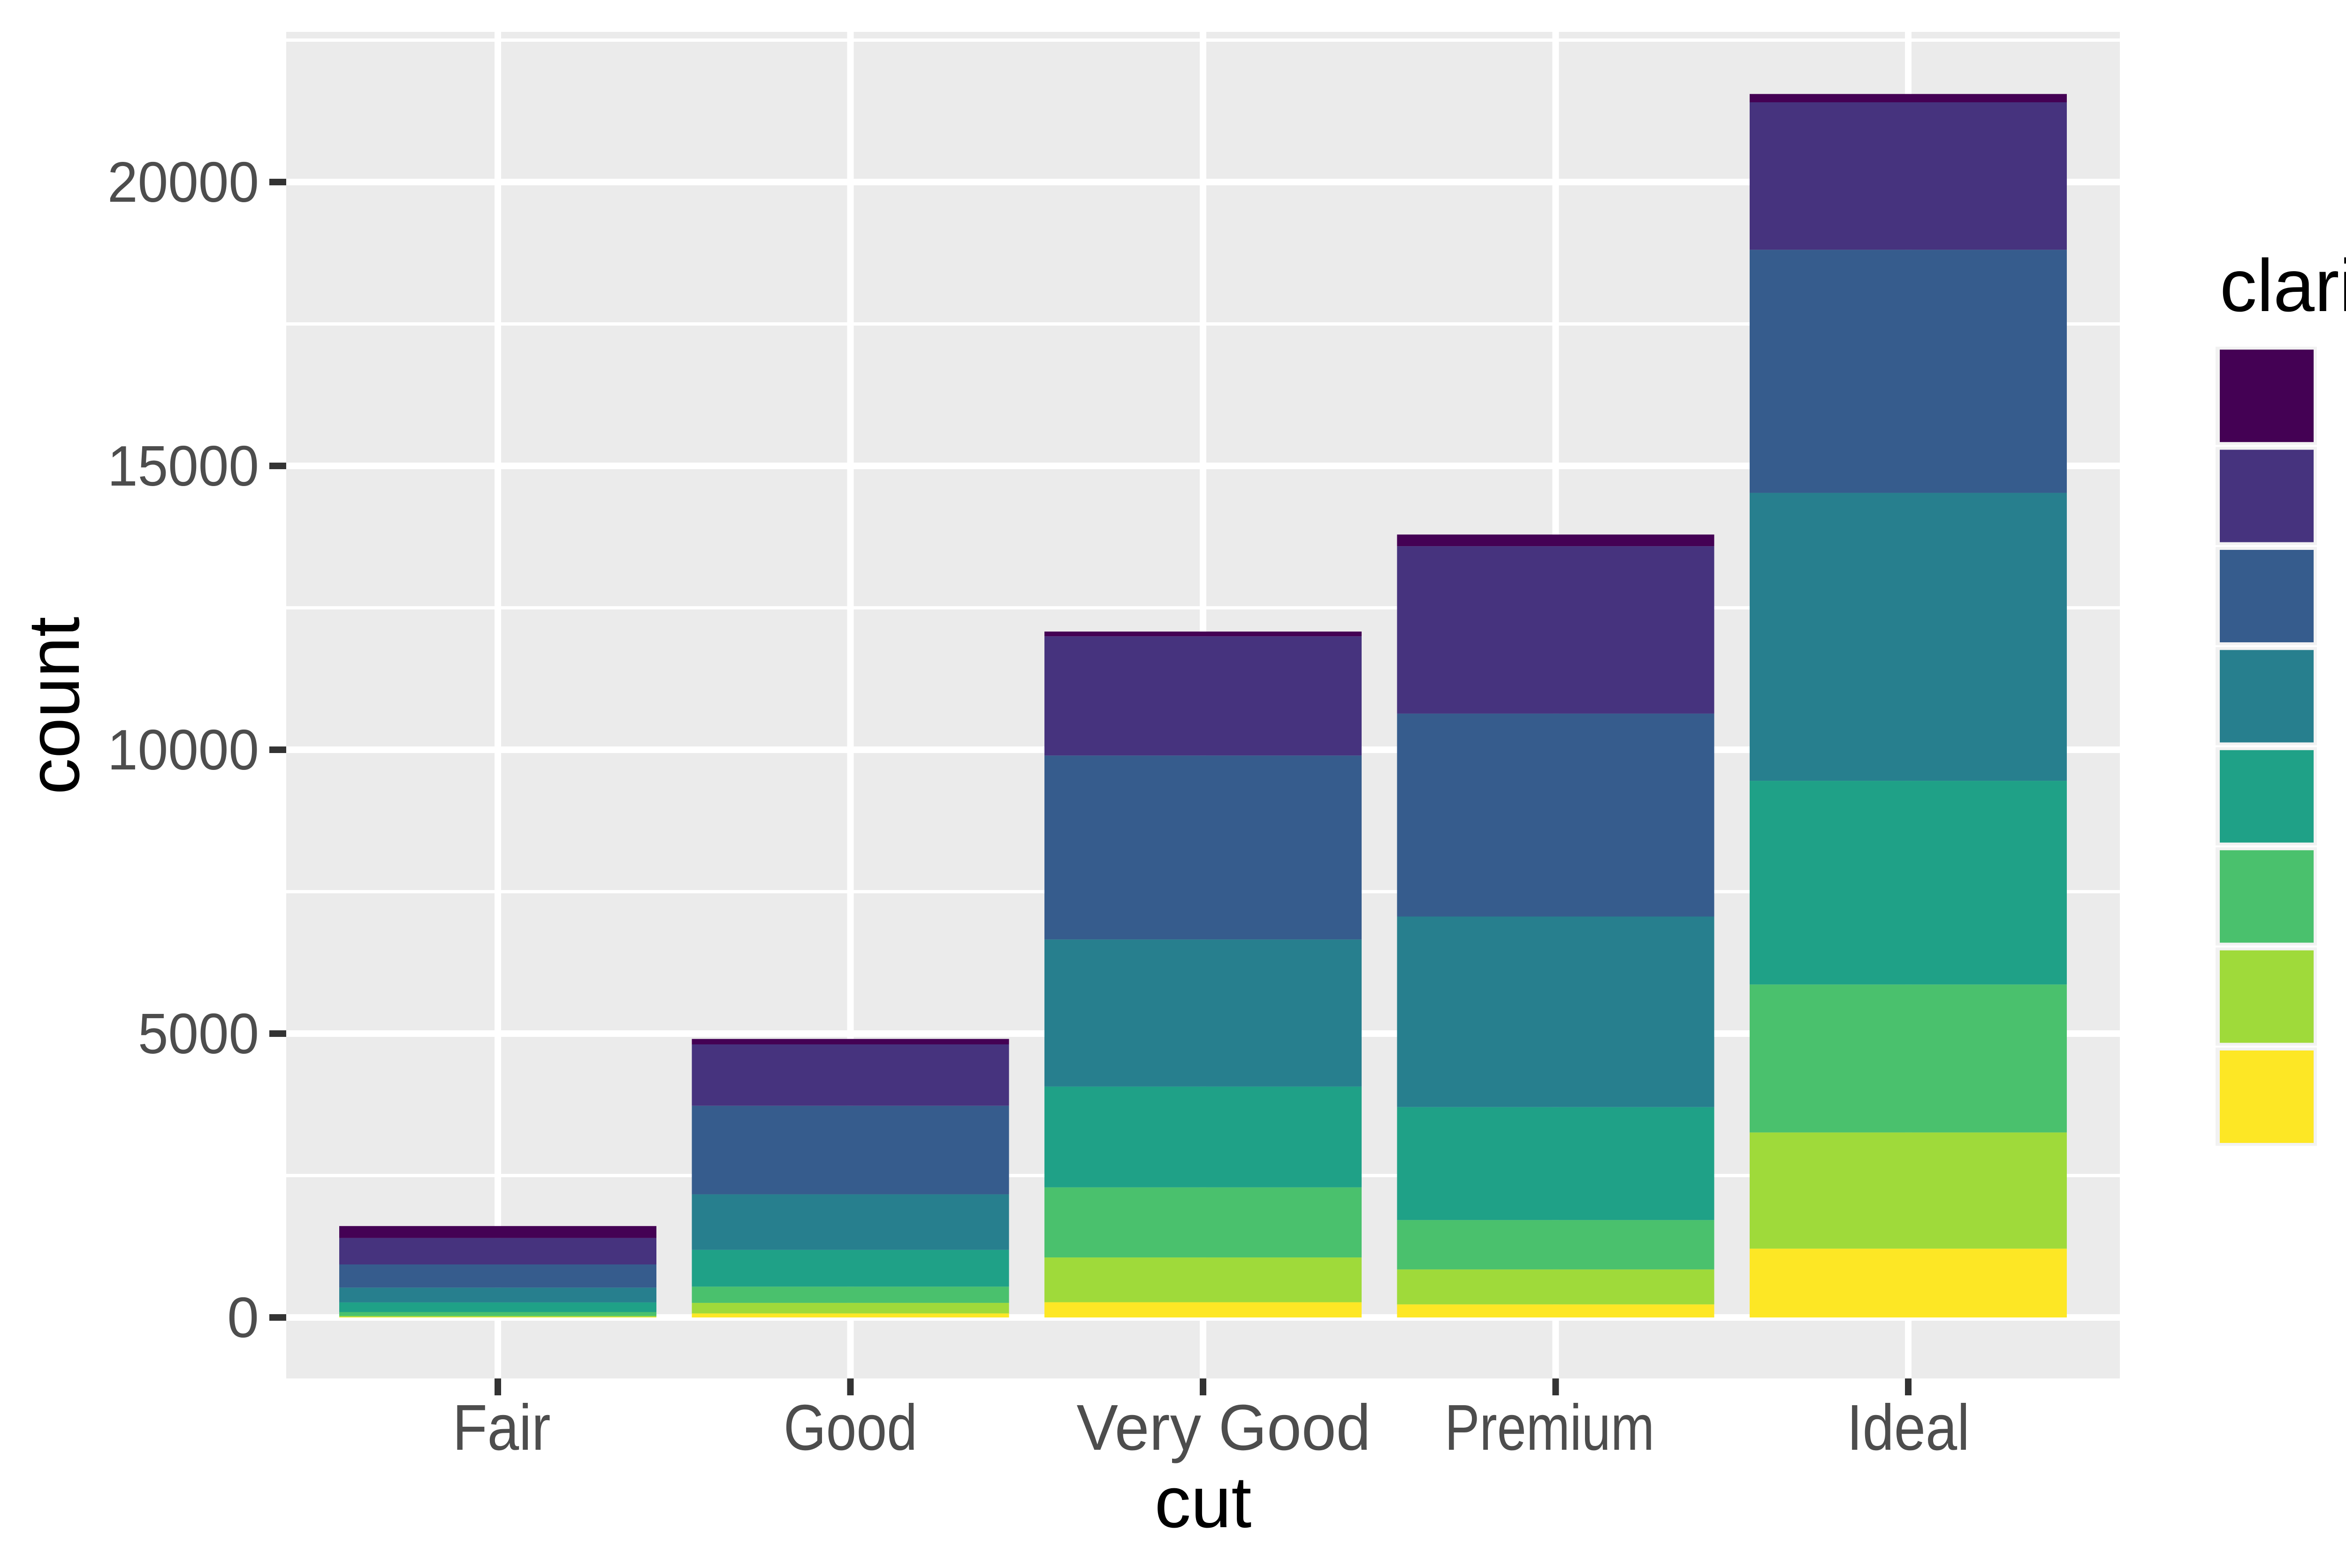 The width and height of the screenshot is (2346, 1568). Describe the element at coordinates (850, 1428) in the screenshot. I see `svg-text: Good` at that location.